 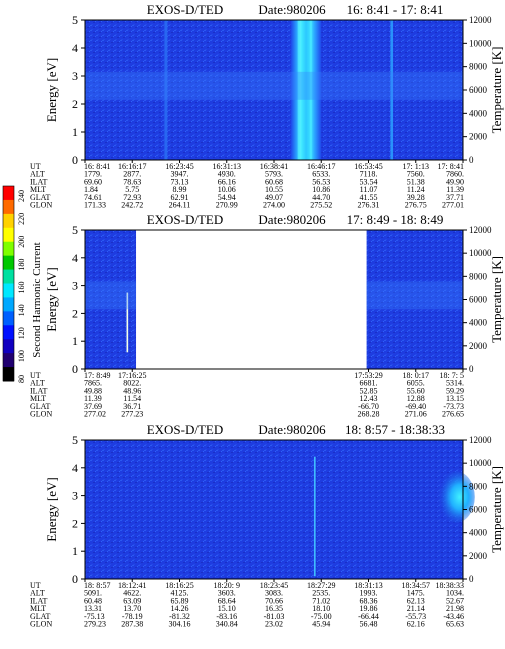 What do you see at coordinates (416, 189) in the screenshot?
I see `orbit-cell: 11.24` at bounding box center [416, 189].